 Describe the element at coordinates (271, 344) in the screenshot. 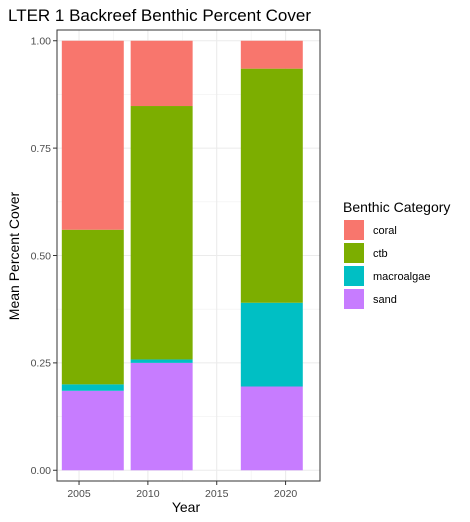

I see `bar-macroalgae-2019` at that location.